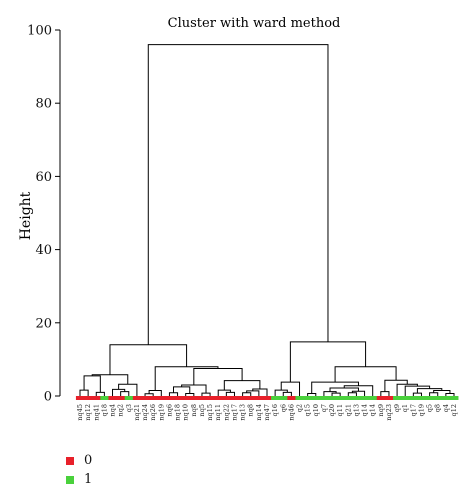  I want to click on merge-C1, so click(287, 393).